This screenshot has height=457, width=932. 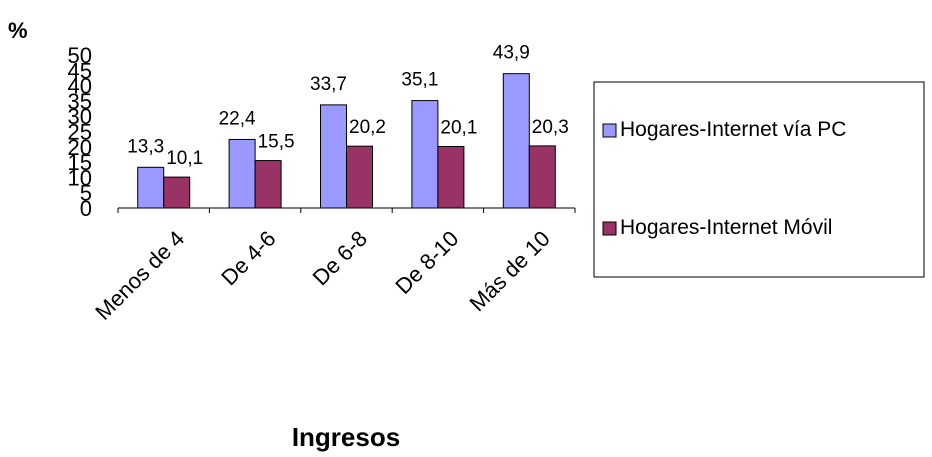 I want to click on x-axis-label: Ingresos, so click(x=346, y=437).